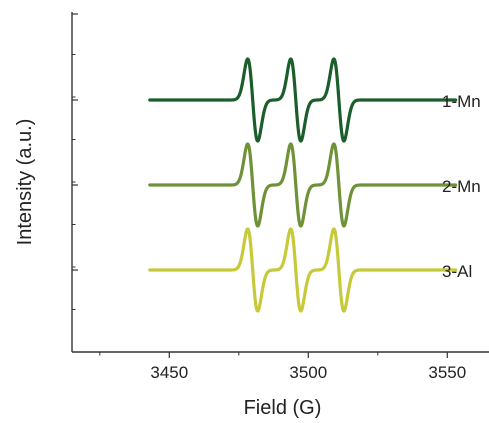  I want to click on y-axis-title: Intensity (a.u.), so click(25, 182).